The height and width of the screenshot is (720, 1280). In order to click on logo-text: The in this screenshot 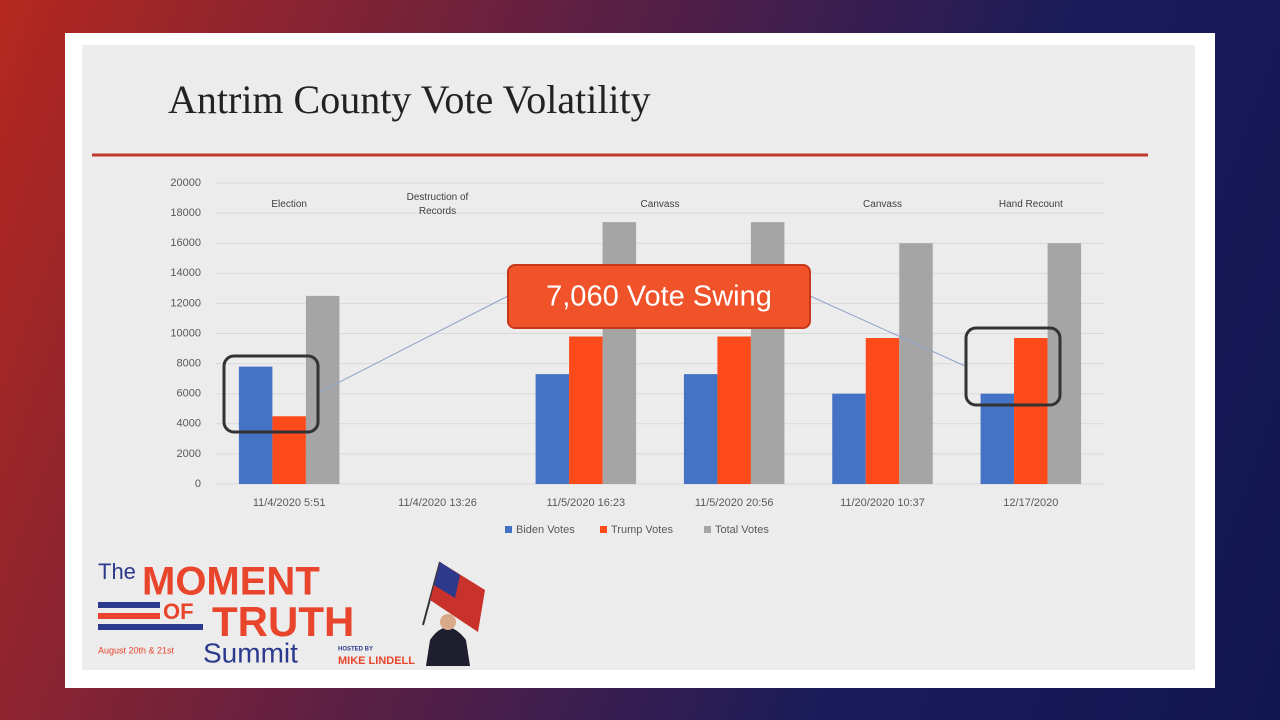, I will do `click(117, 571)`.